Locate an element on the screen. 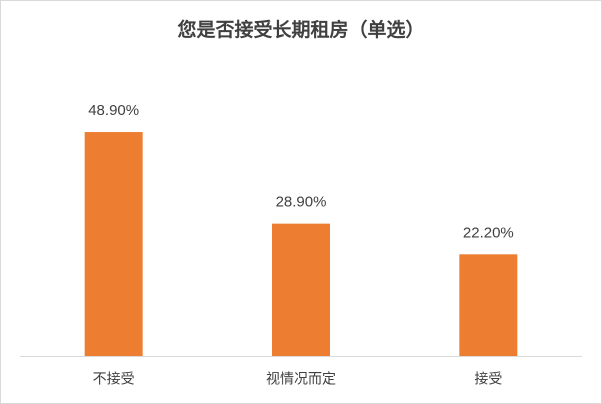 This screenshot has height=404, width=602. data-label: 22.20% is located at coordinates (488, 232).